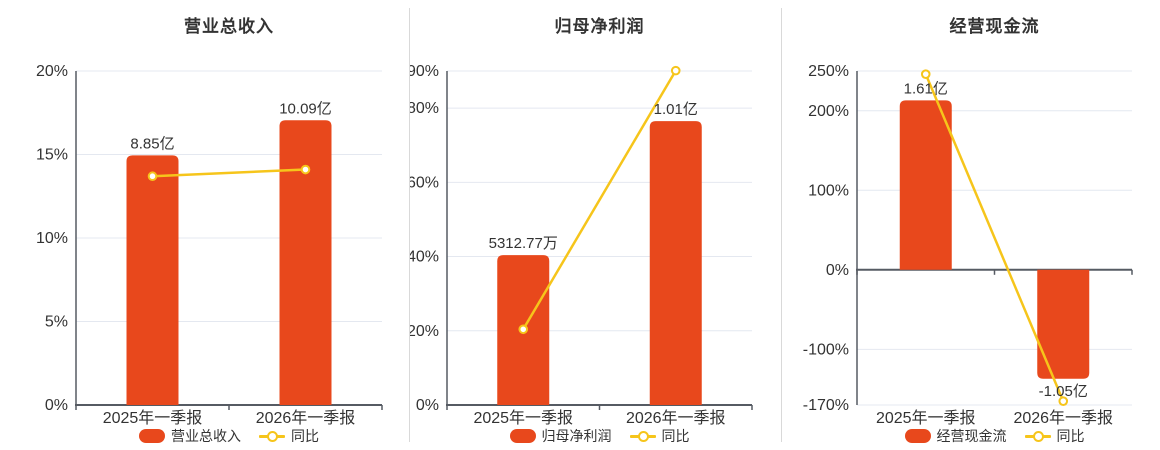 The height and width of the screenshot is (450, 1160). What do you see at coordinates (926, 88) in the screenshot?
I see `bar-value-label: 1.61亿` at bounding box center [926, 88].